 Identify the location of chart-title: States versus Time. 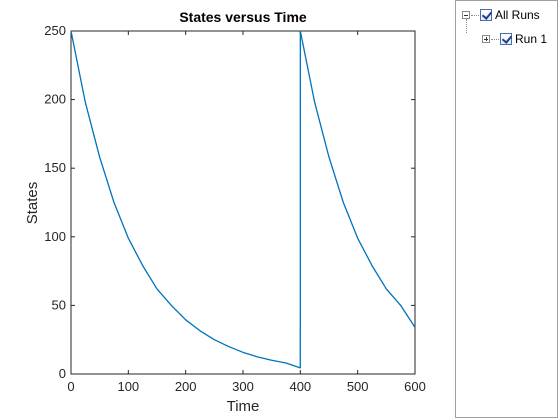
(243, 17).